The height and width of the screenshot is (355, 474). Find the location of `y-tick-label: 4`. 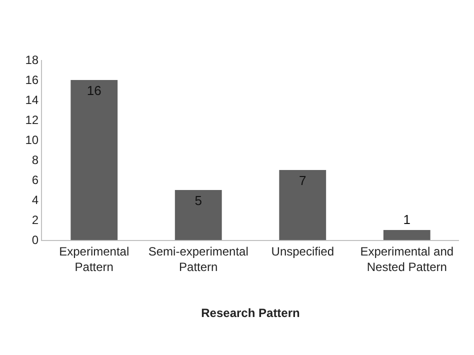

y-tick-label: 4 is located at coordinates (35, 200).